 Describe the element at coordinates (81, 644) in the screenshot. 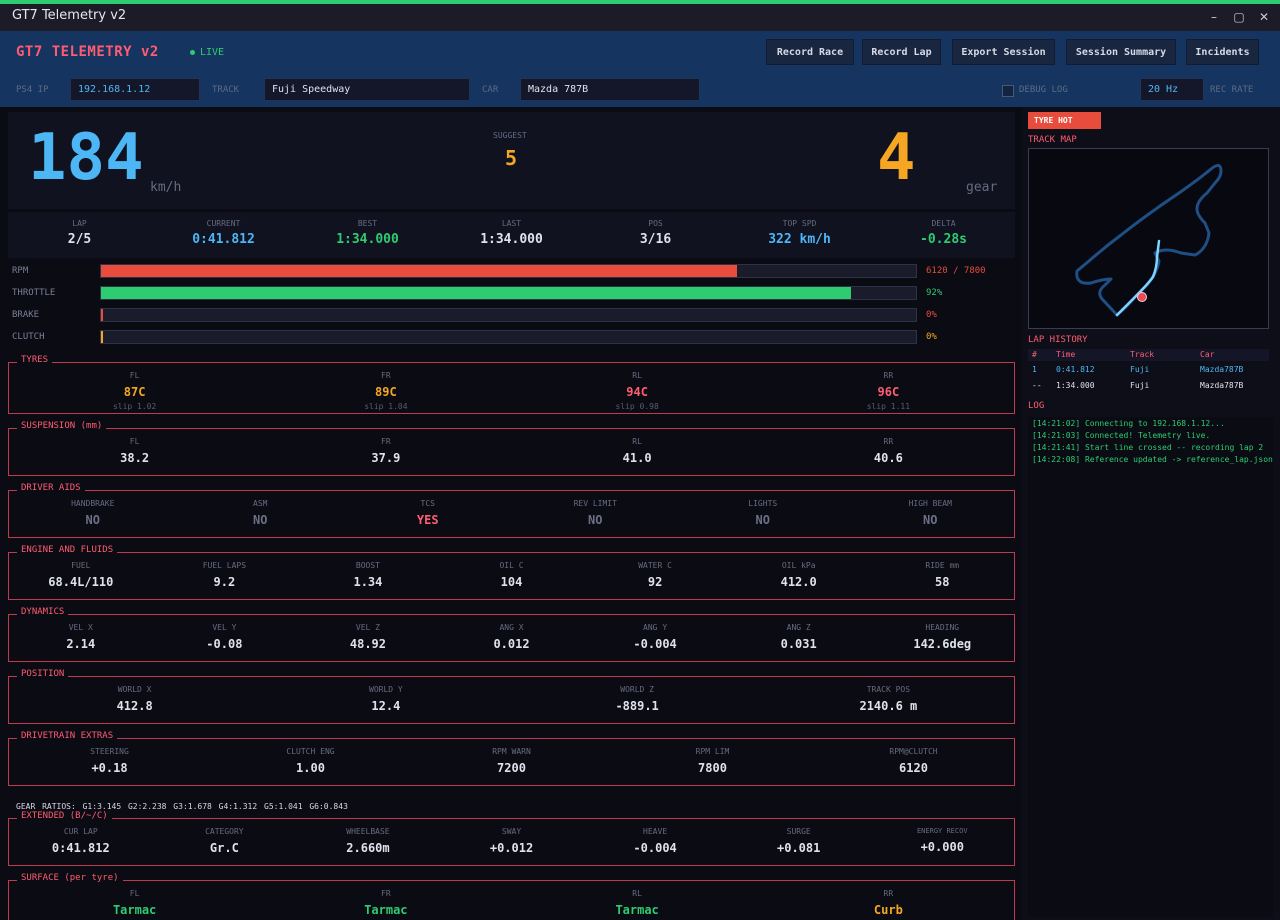

I see `cell-value: 2.14` at that location.